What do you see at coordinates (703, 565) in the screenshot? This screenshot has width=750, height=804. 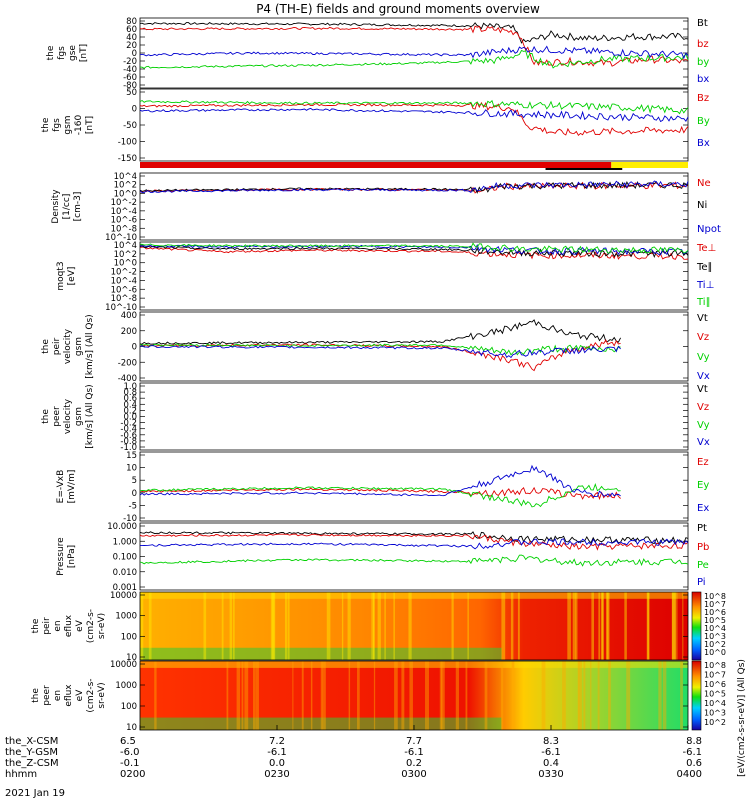 I see `legend-entry-Pe: Pe` at bounding box center [703, 565].